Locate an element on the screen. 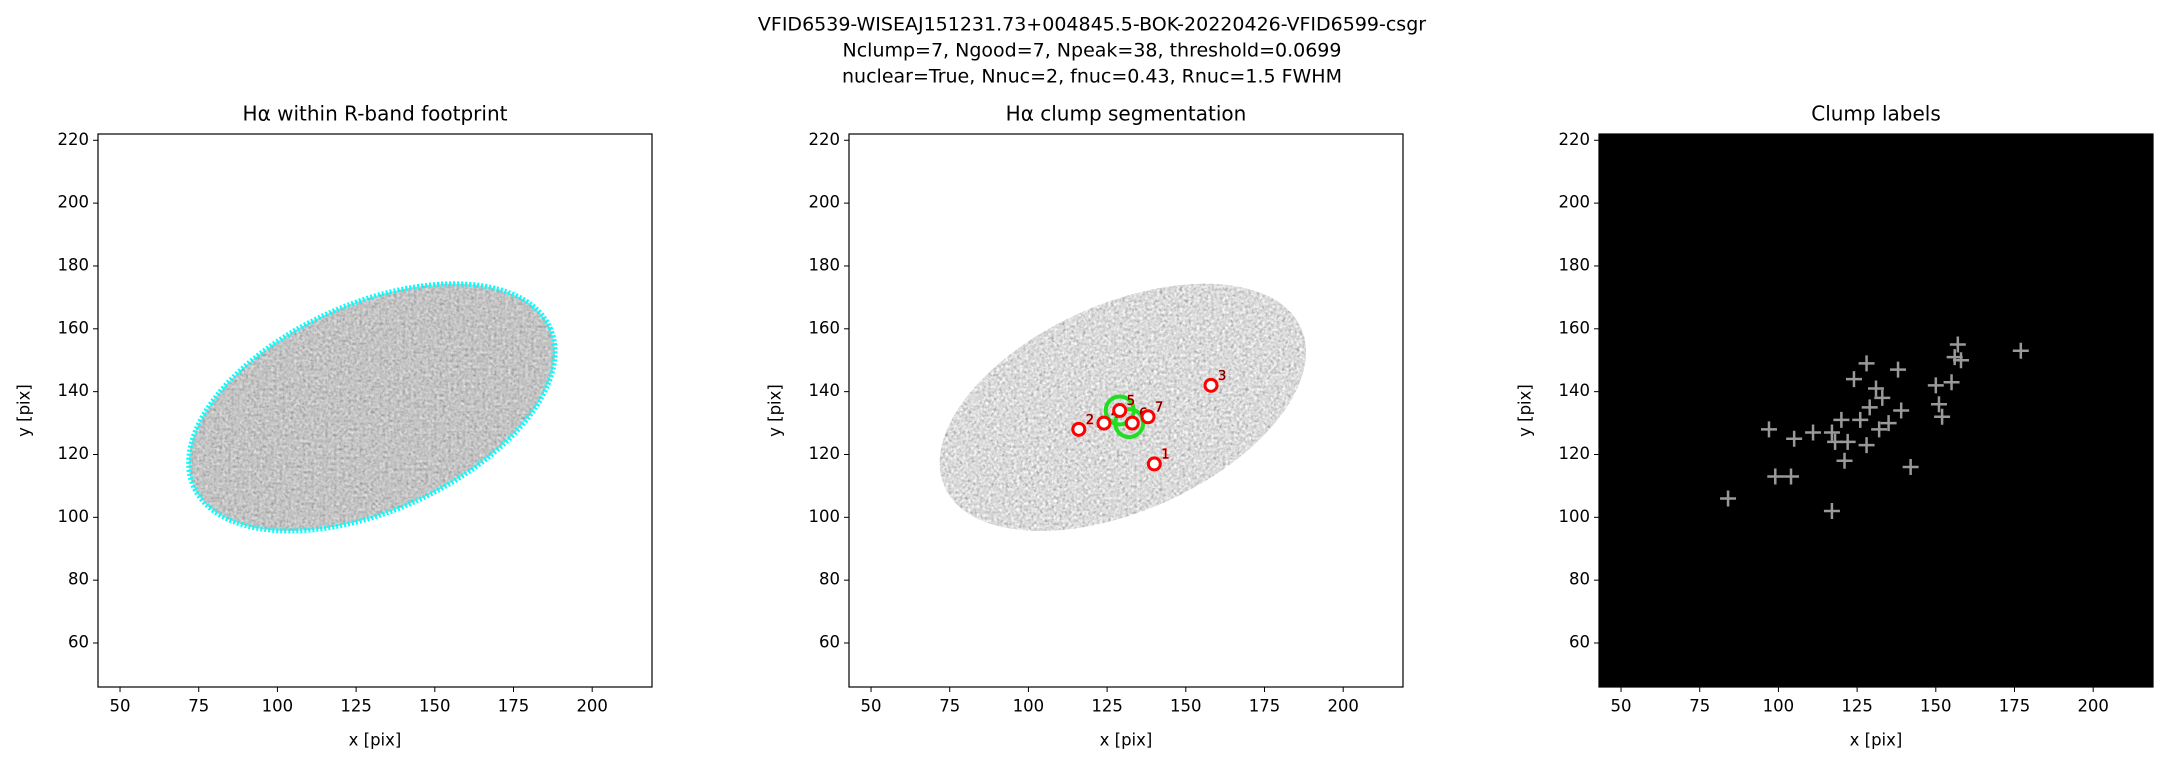 The image size is (2168, 767). galaxy-image is located at coordinates (372, 407).